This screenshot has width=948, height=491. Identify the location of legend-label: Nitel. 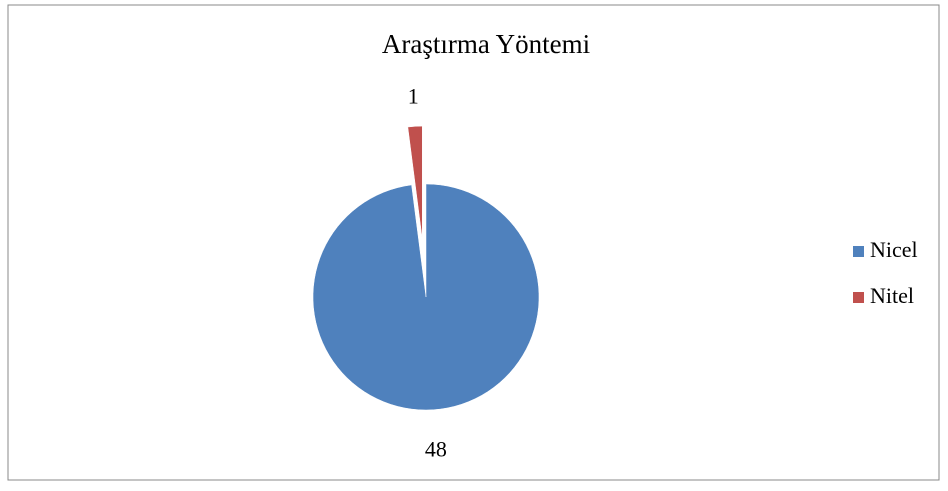
(892, 295).